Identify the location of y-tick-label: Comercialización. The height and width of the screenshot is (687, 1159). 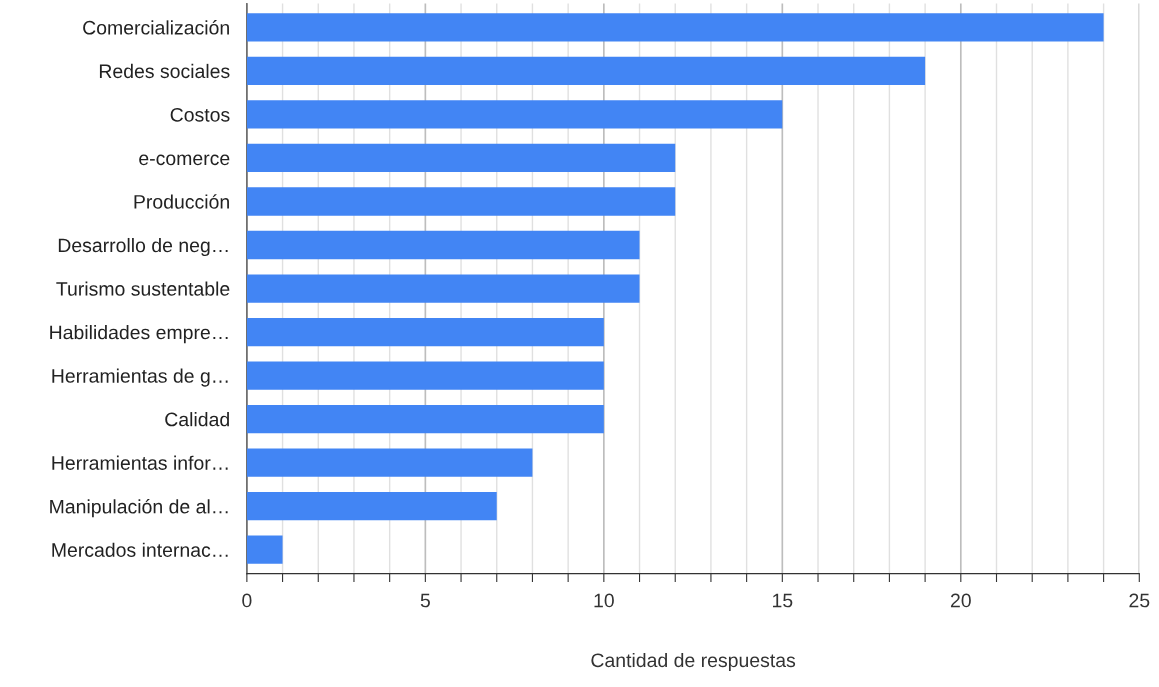
(156, 27).